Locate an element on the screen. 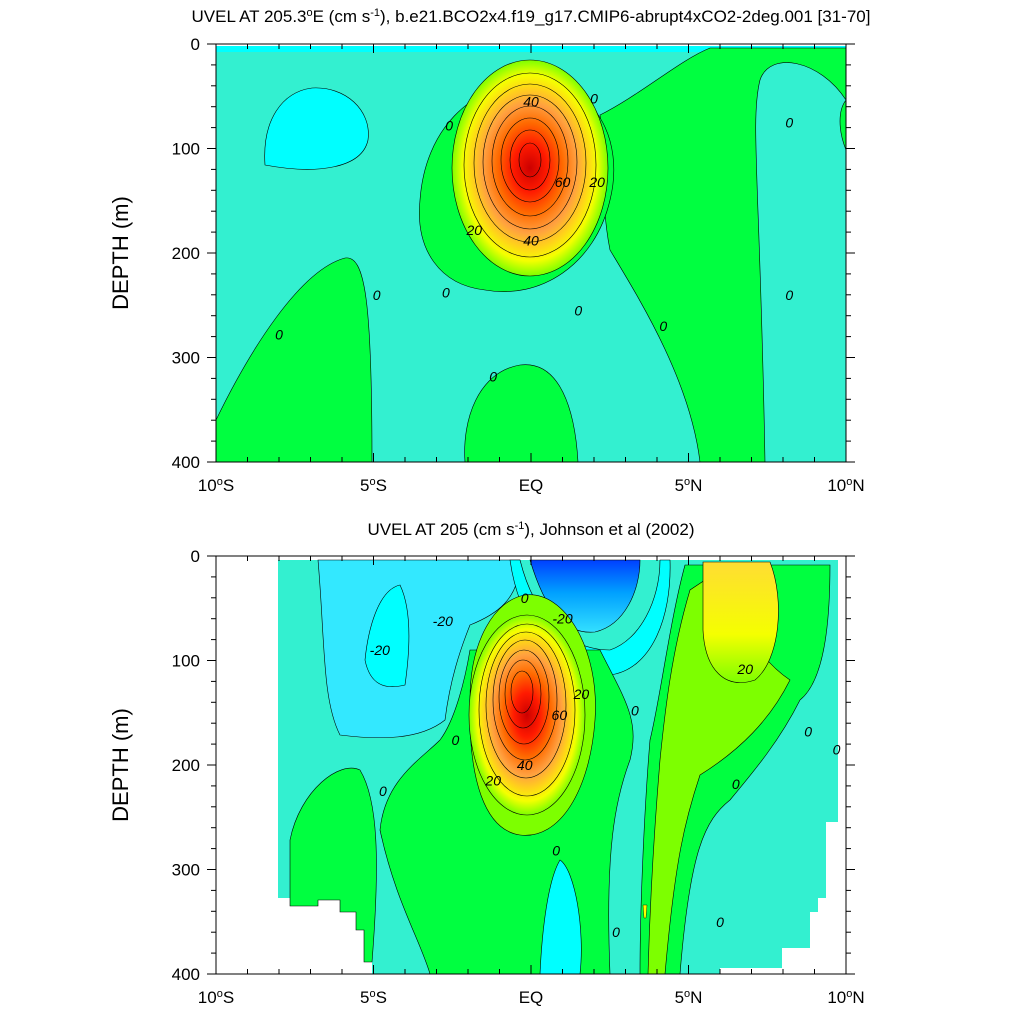 This screenshot has height=1024, width=1024. field-cyan-west is located at coordinates (419, 649).